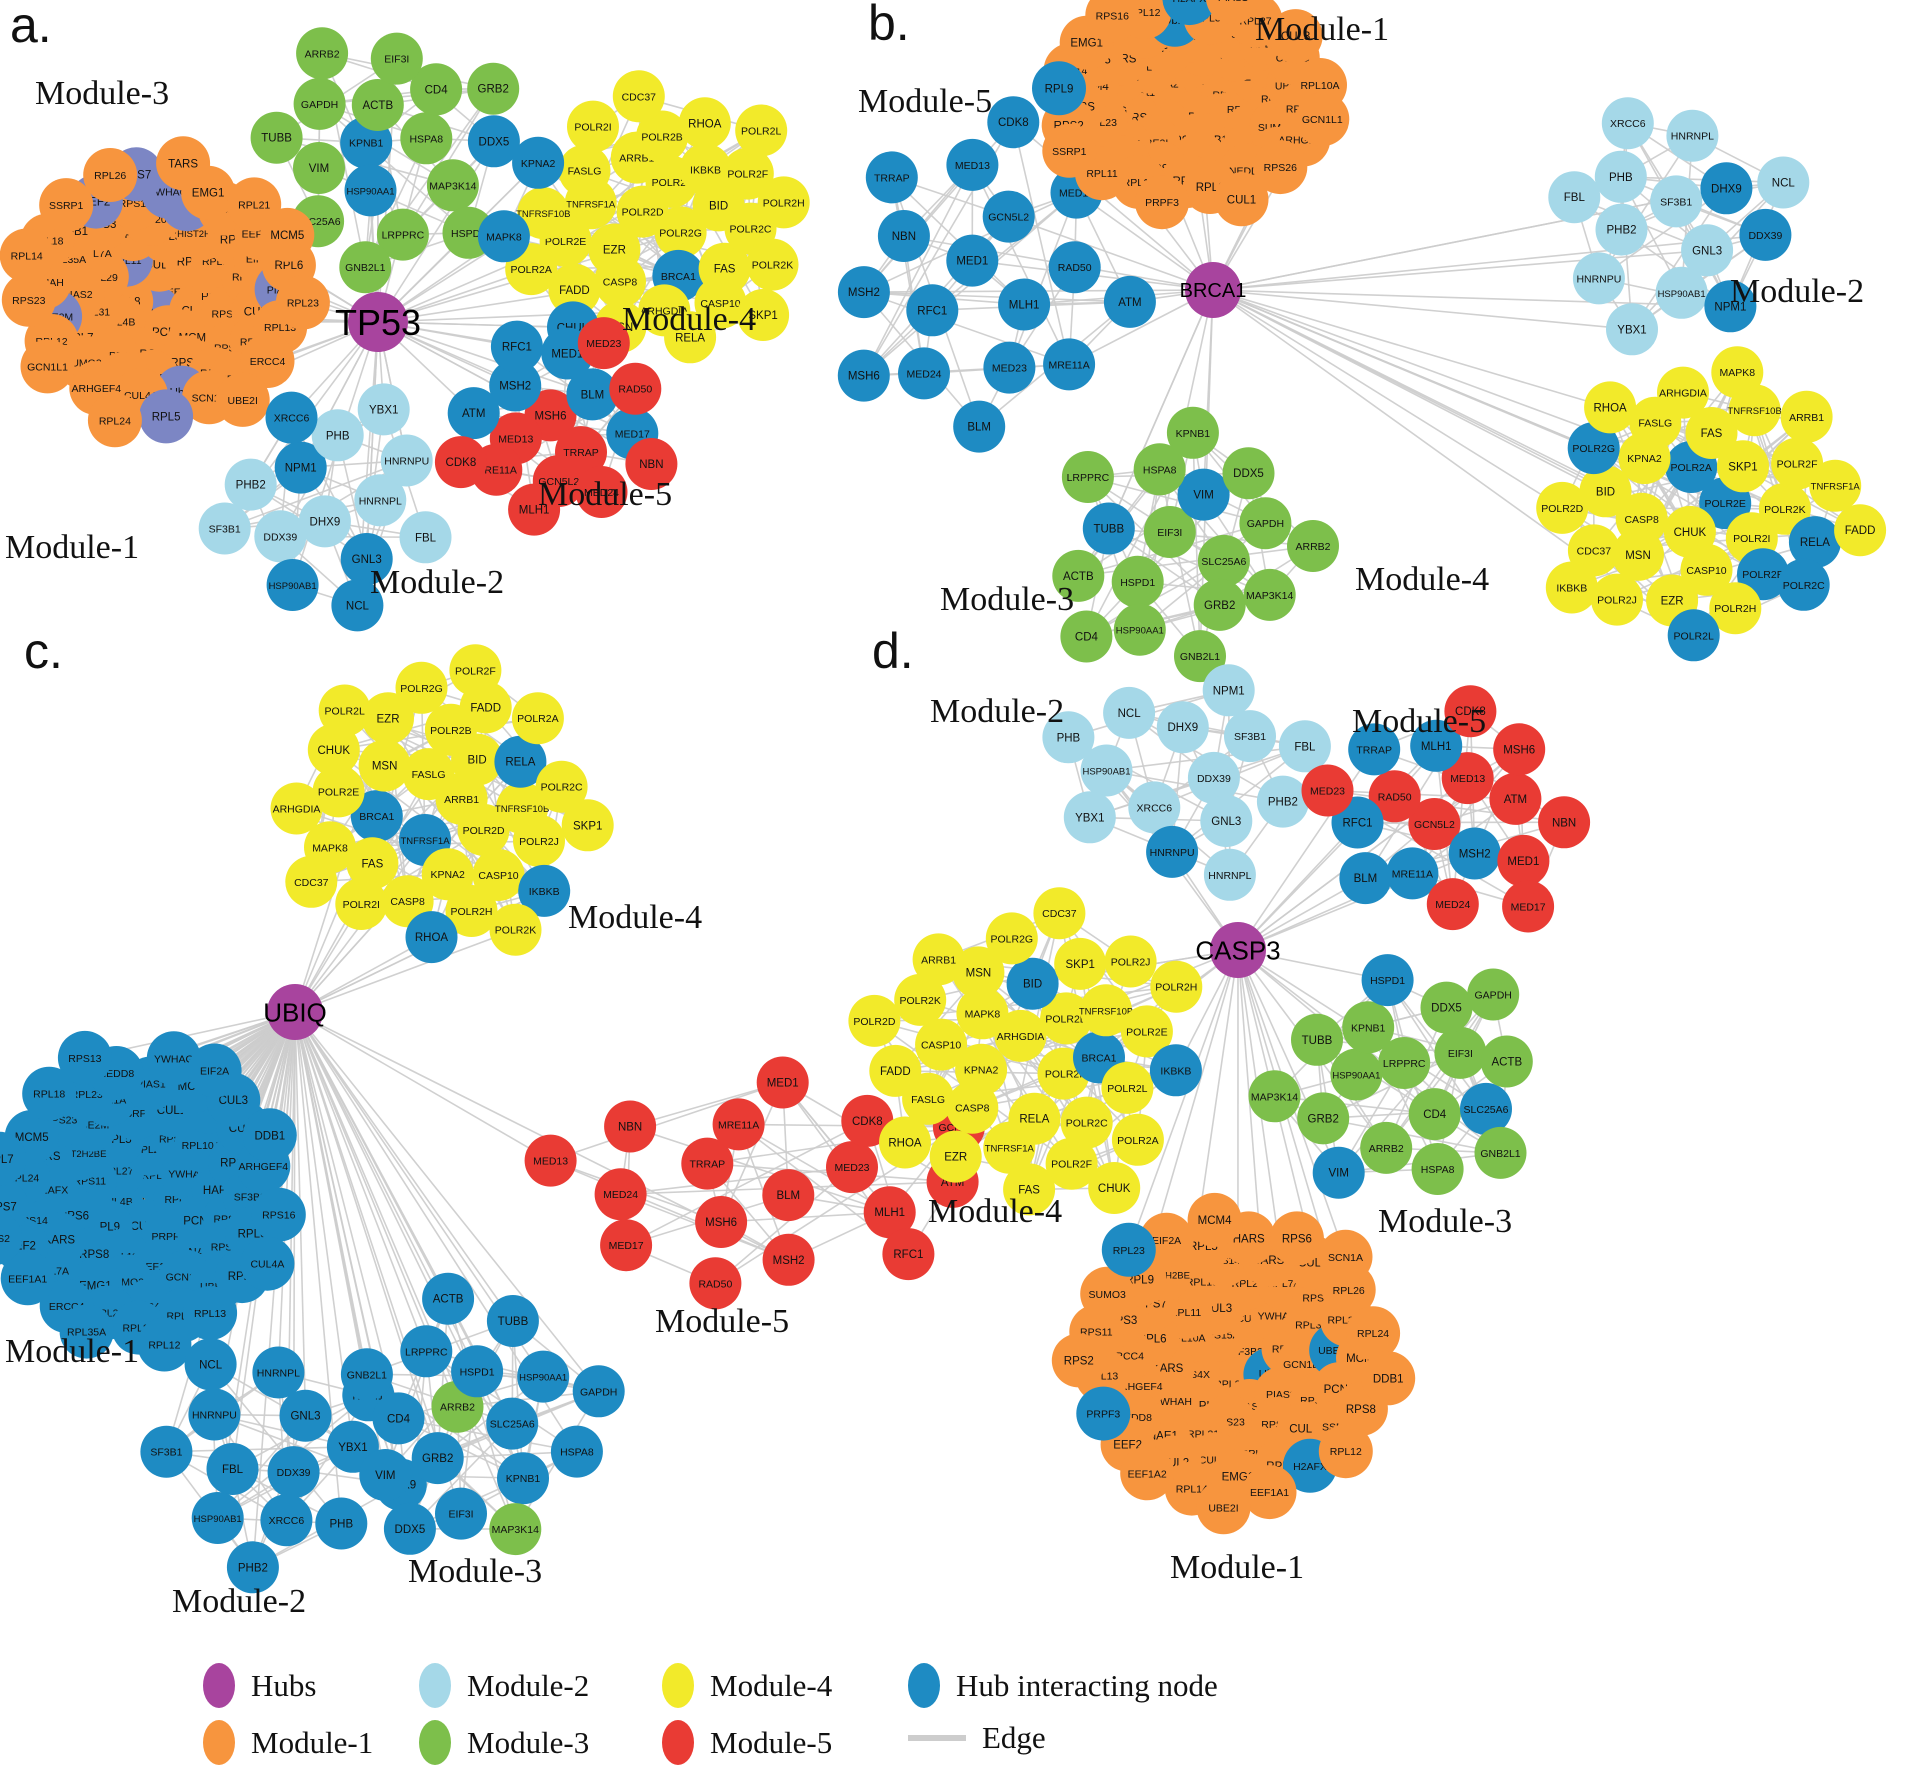  What do you see at coordinates (13, 1158) in the screenshot?
I see `node-RPL7` at bounding box center [13, 1158].